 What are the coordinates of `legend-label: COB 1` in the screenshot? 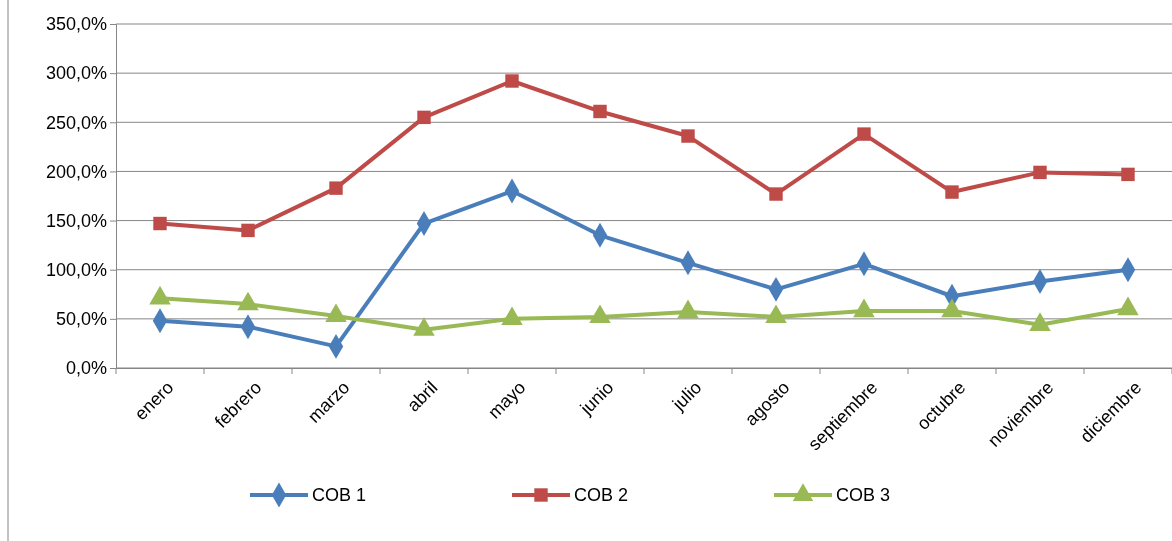 It's located at (339, 495).